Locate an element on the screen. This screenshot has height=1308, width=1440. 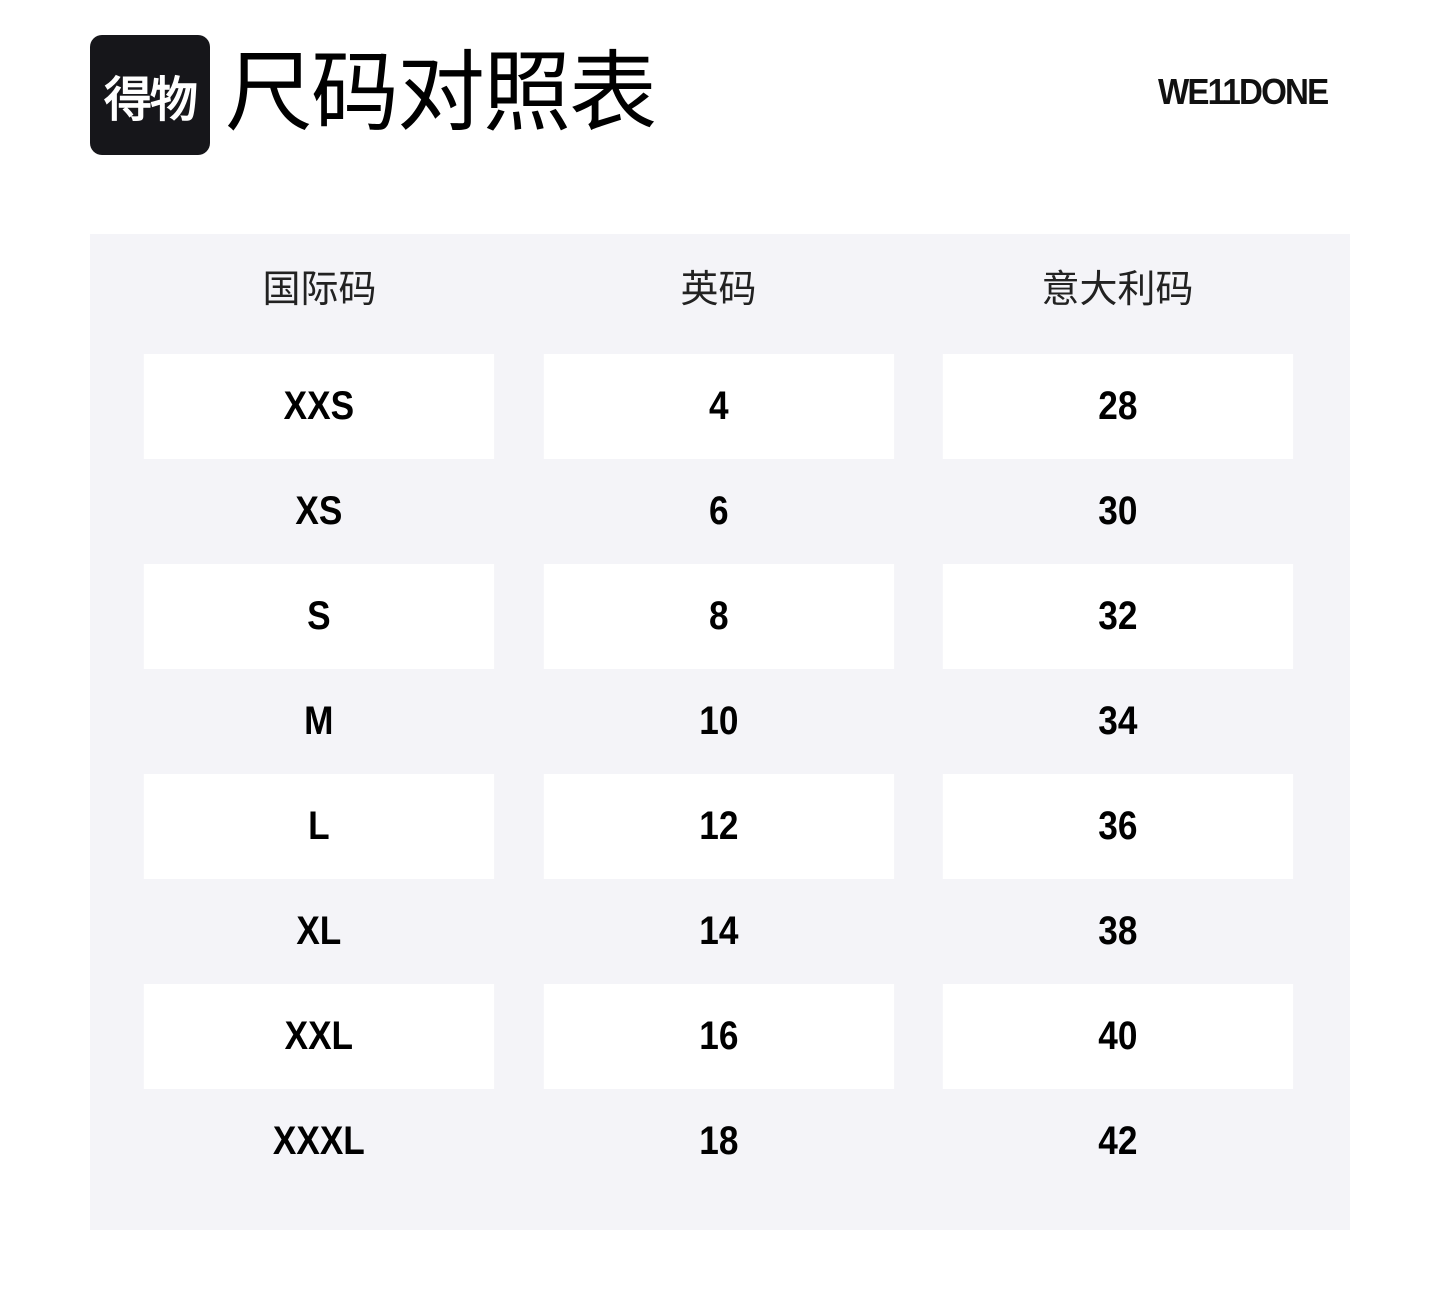
table-cell: XXS is located at coordinates (318, 406).